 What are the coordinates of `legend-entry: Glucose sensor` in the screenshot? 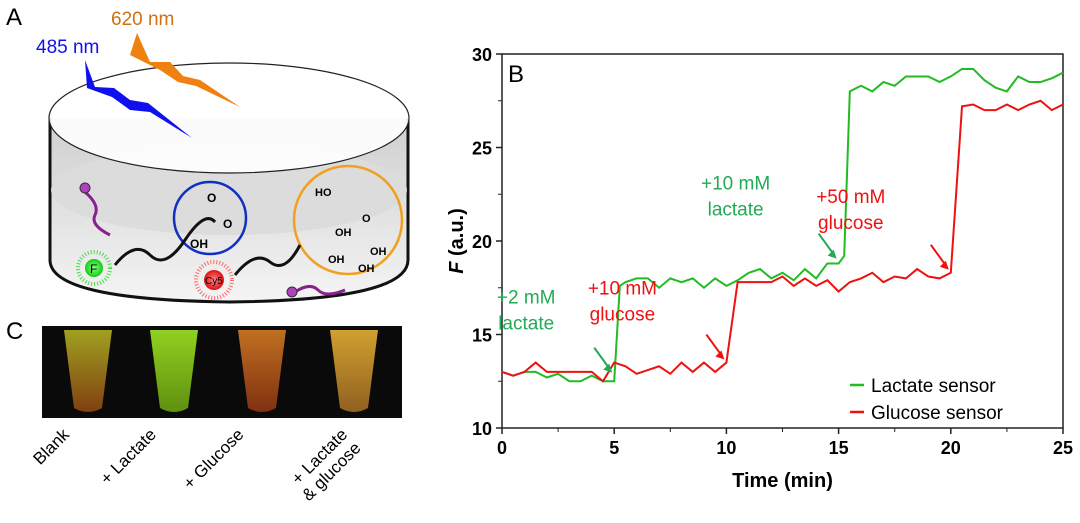 It's located at (937, 413).